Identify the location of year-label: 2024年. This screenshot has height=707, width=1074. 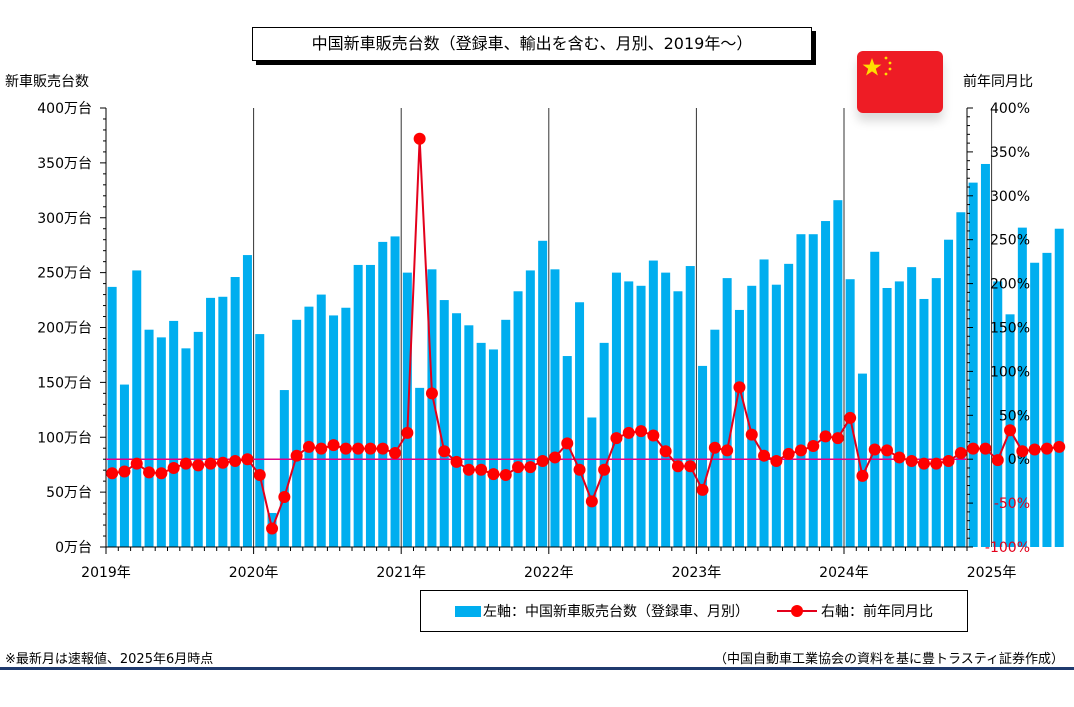
(844, 573).